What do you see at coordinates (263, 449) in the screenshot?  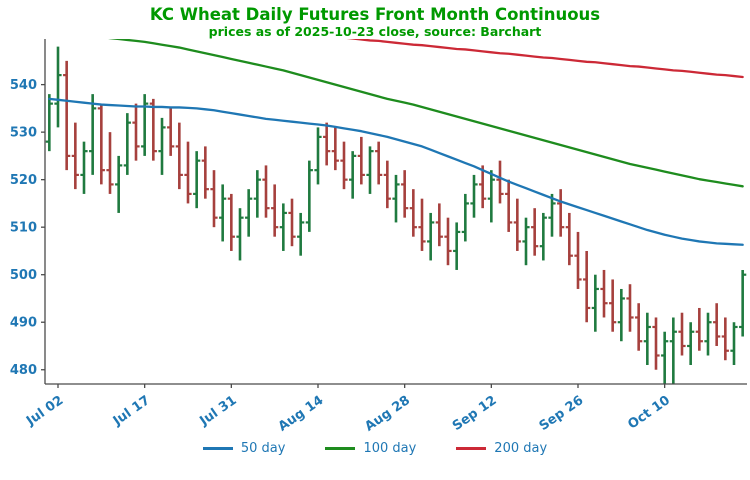 I see `legend-label: 50 day` at bounding box center [263, 449].